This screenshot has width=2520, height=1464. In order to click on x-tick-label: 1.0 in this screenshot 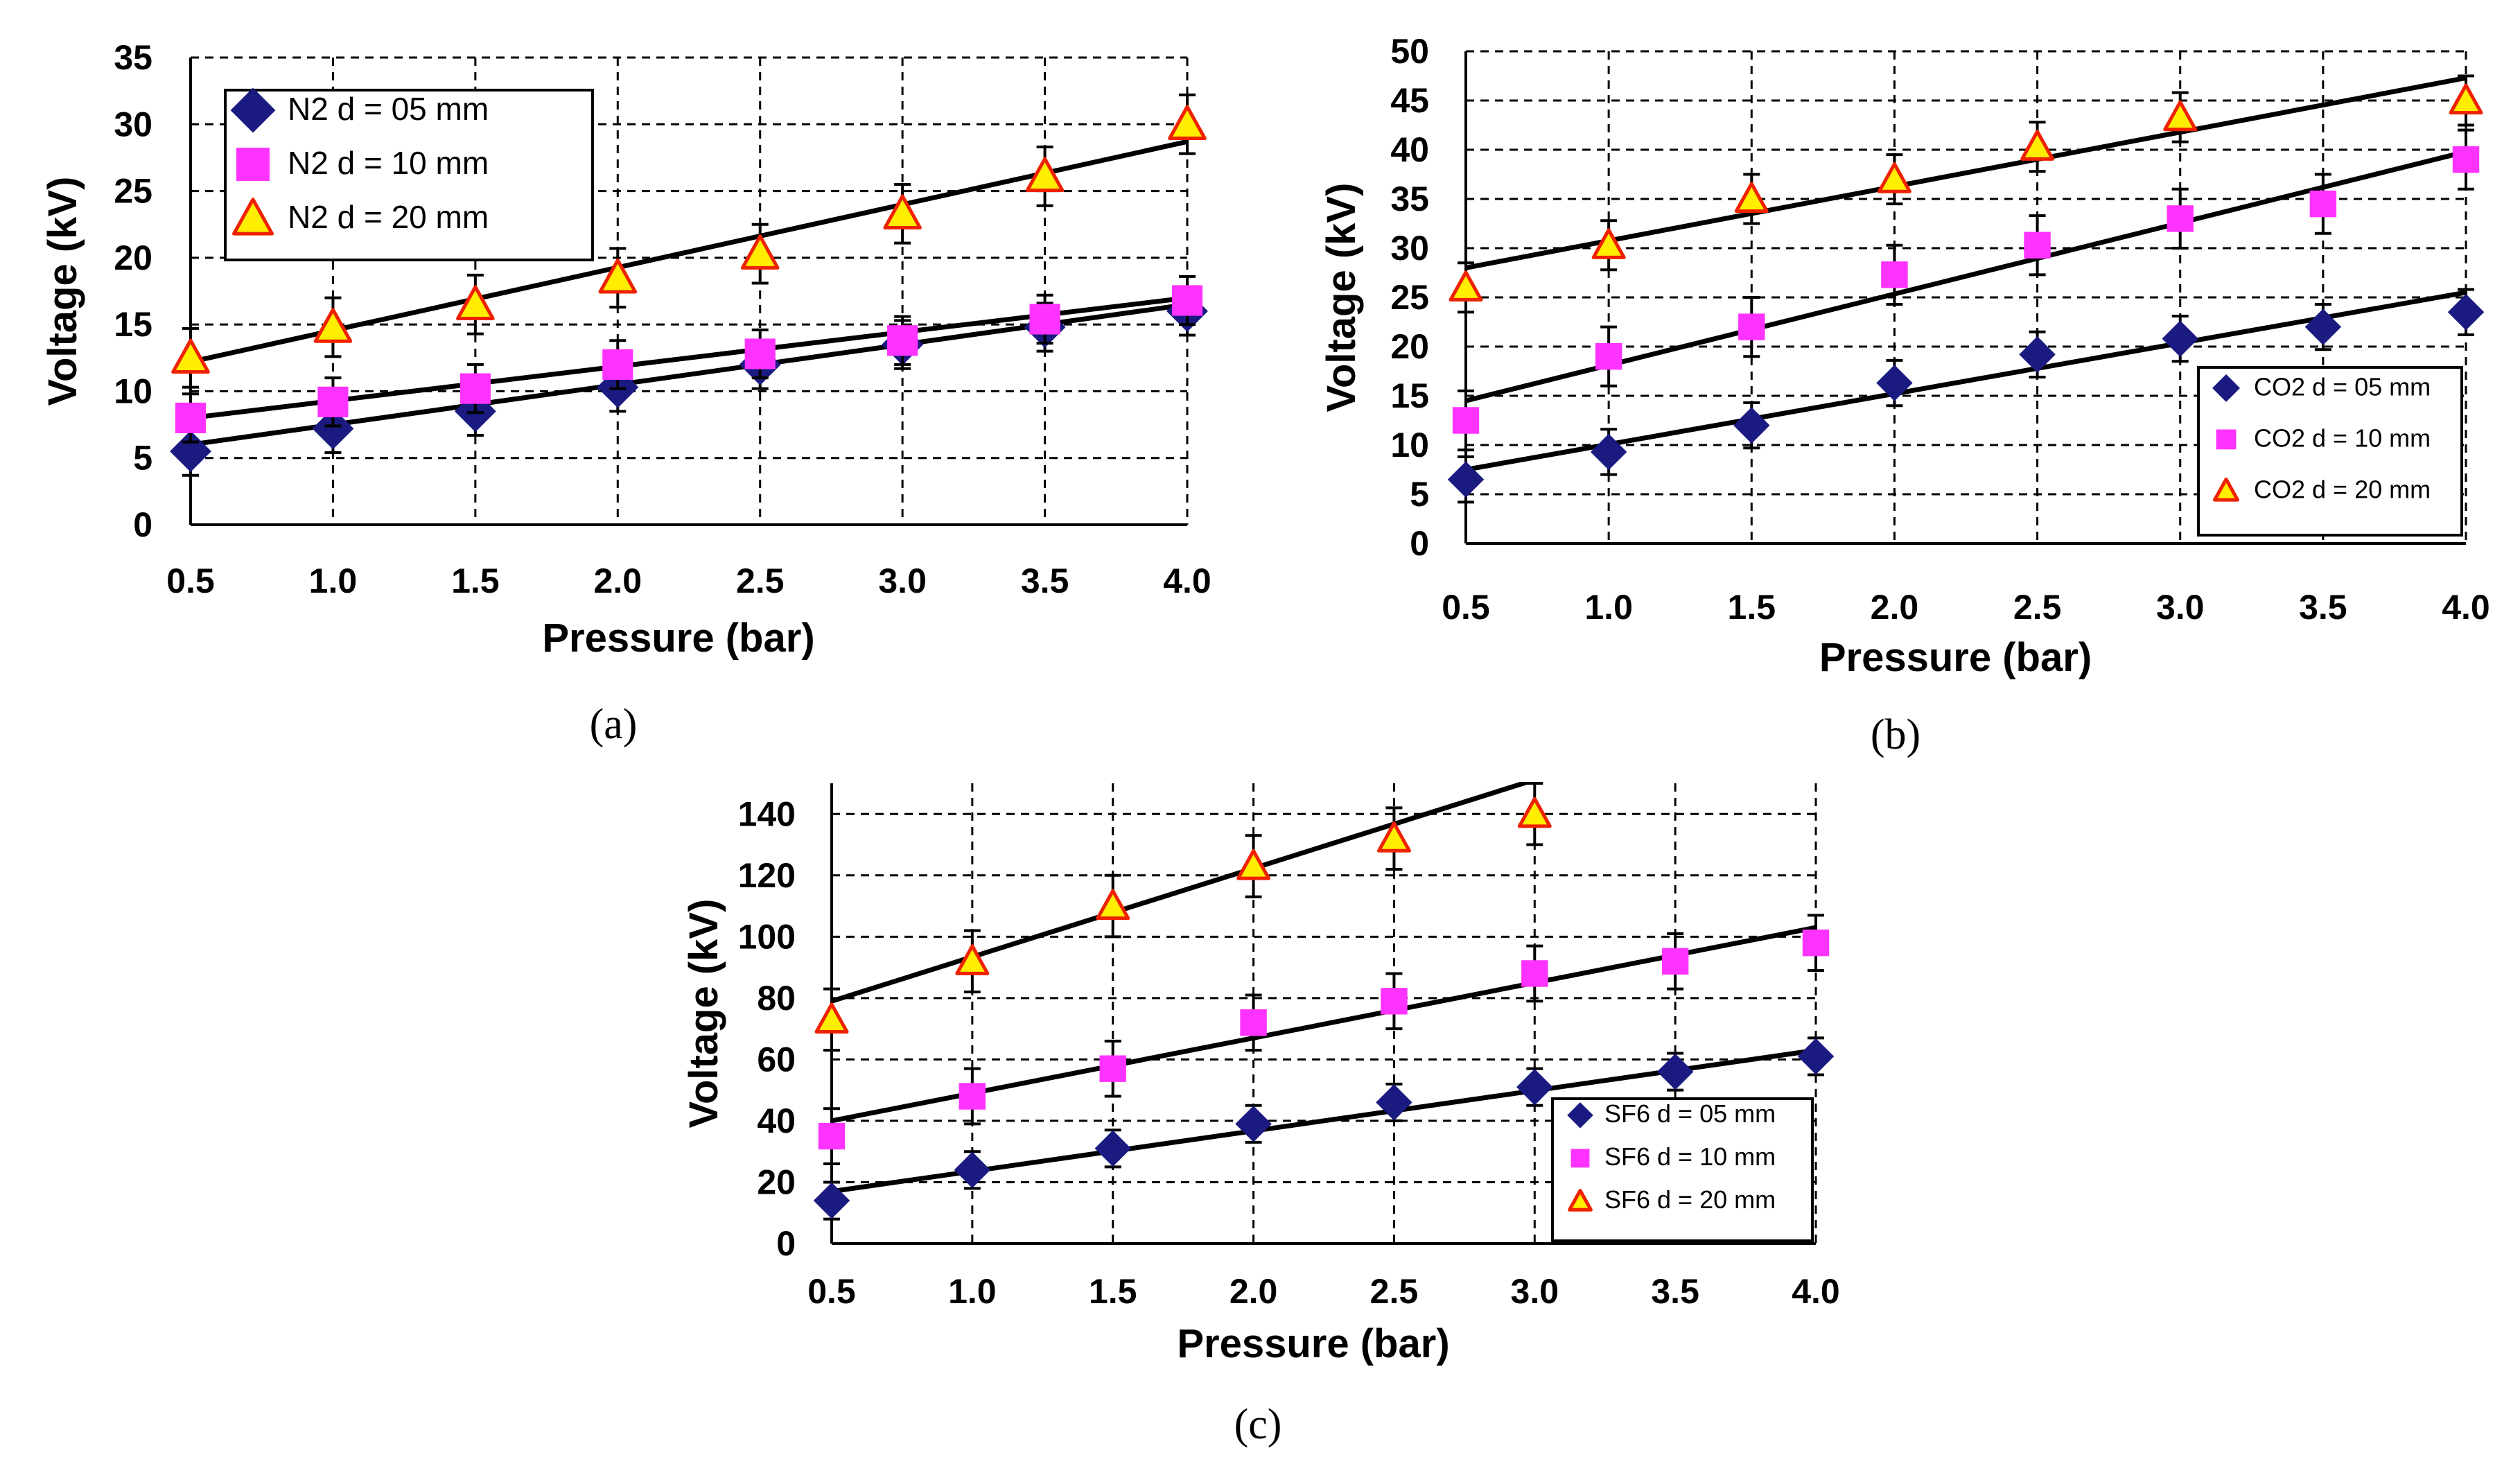, I will do `click(1608, 607)`.